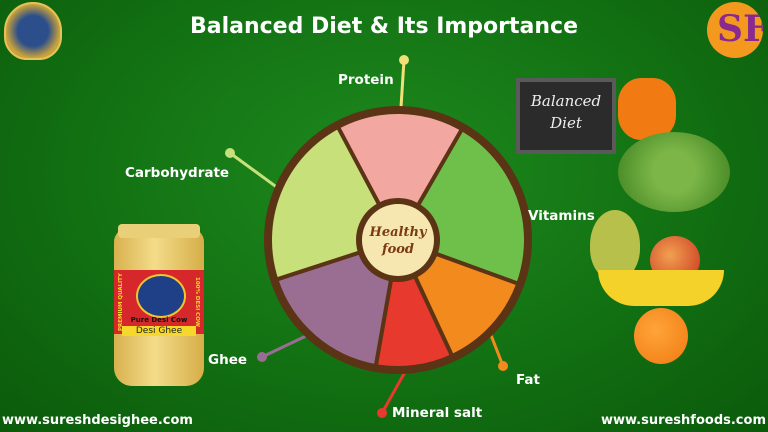 The height and width of the screenshot is (432, 768). Describe the element at coordinates (228, 360) in the screenshot. I see `label-ghee: Ghee` at that location.